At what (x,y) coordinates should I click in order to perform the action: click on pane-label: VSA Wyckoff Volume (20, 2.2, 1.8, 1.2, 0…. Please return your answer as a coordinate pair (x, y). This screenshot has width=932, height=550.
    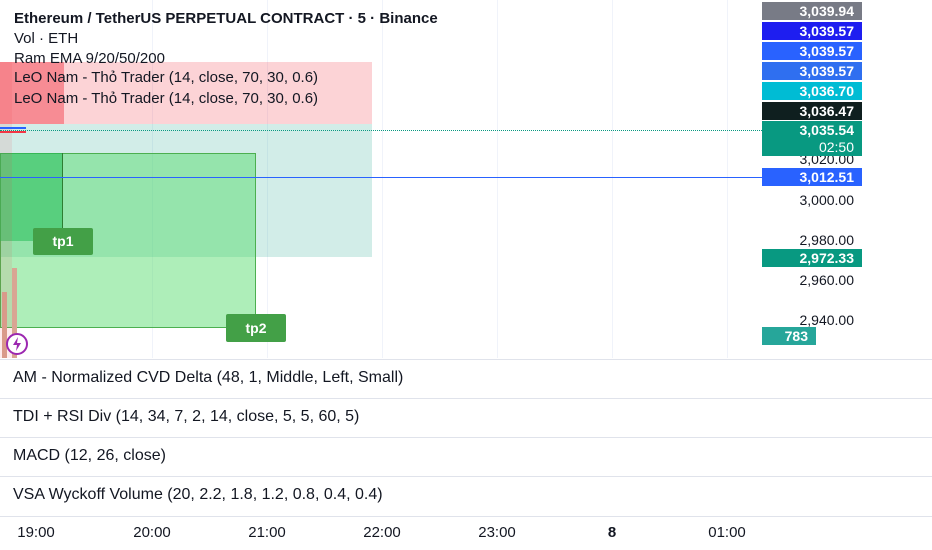
    Looking at the image, I should click on (198, 494).